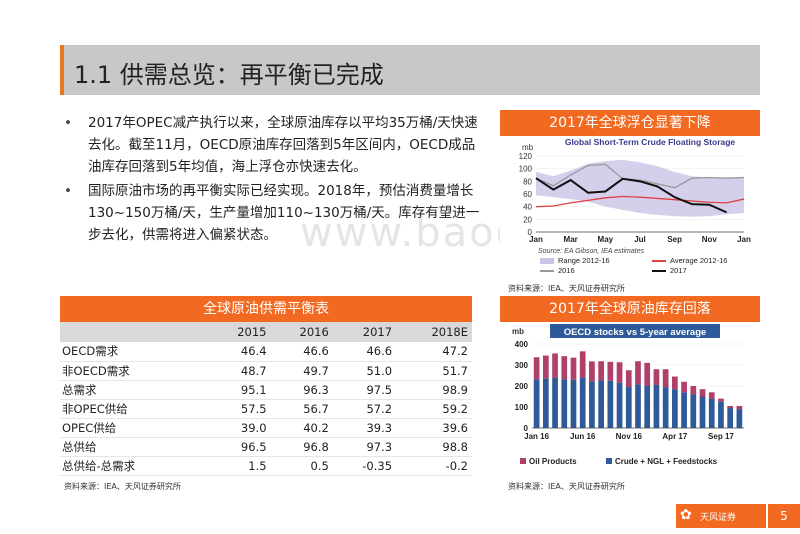  What do you see at coordinates (134, 466) in the screenshot?
I see `row-label: 总供给-总需求` at bounding box center [134, 466].